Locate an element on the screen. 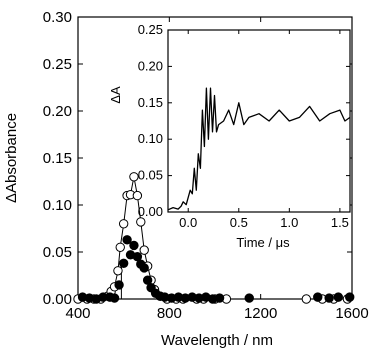  inset-y-tick-label: 0.10 is located at coordinates (150, 138).